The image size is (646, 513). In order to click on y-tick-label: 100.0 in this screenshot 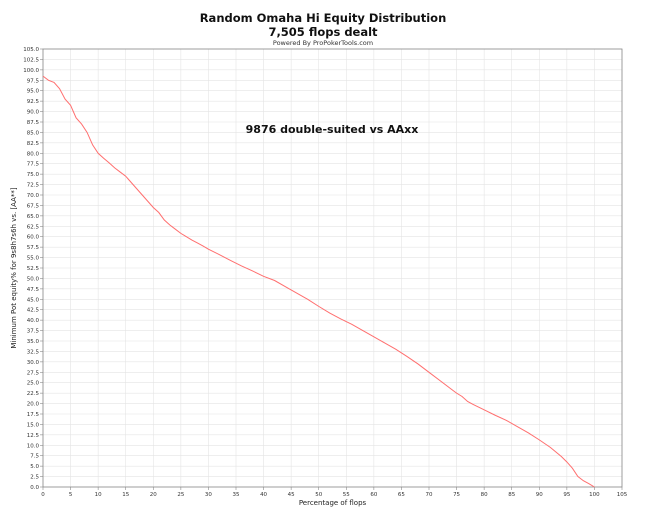, I will do `click(31, 71)`.